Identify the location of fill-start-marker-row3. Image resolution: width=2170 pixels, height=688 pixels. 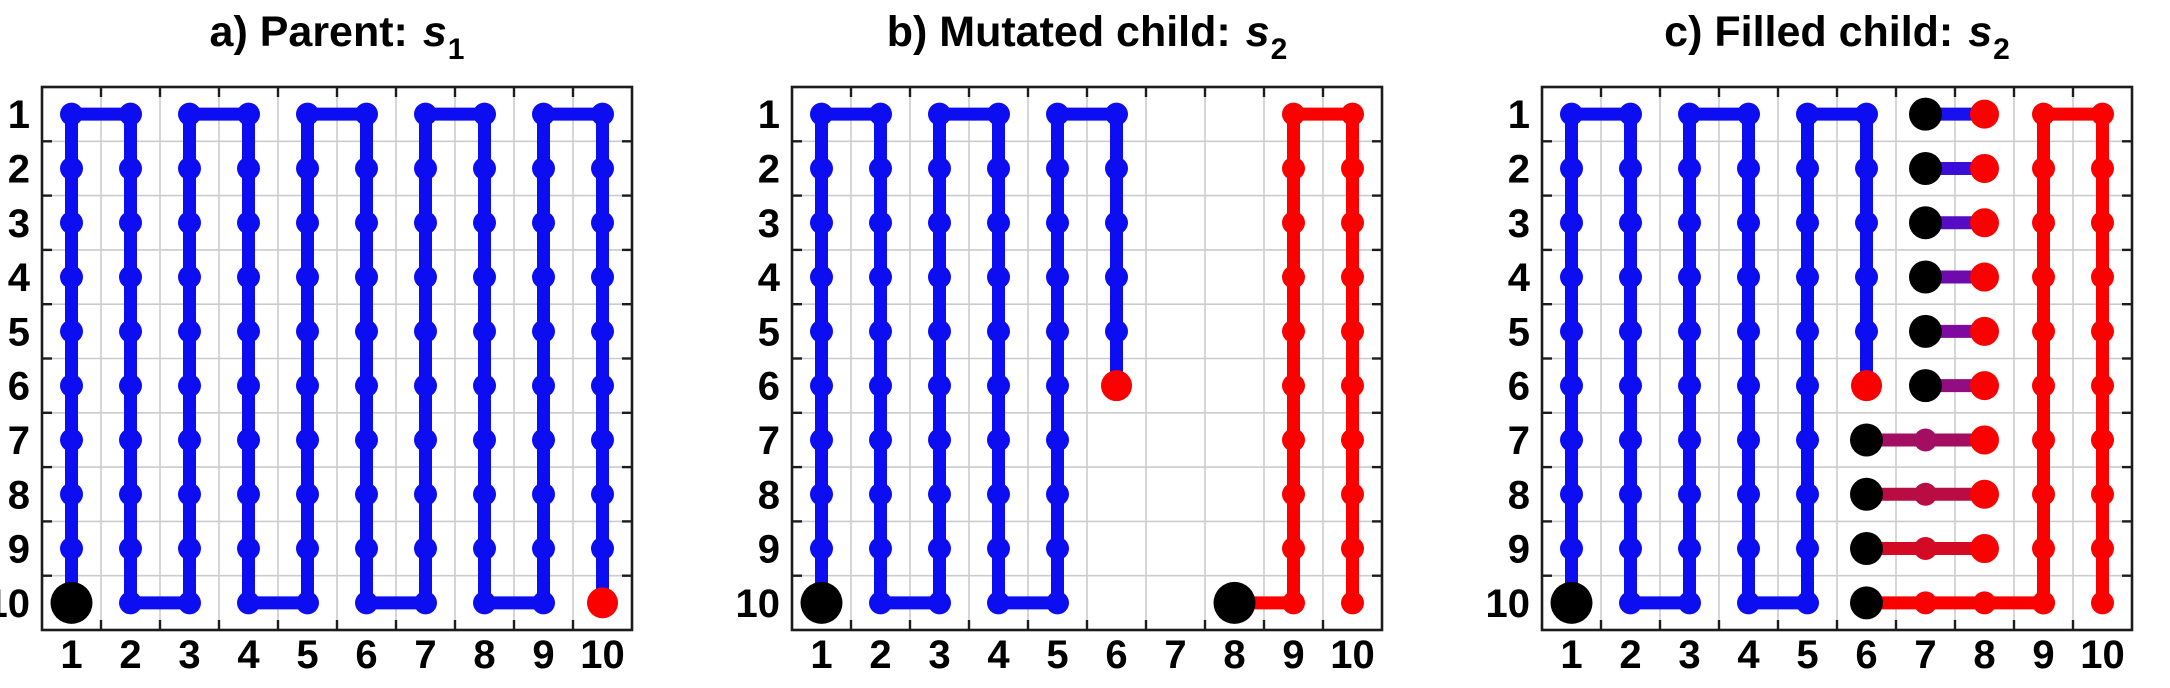
(1925, 223).